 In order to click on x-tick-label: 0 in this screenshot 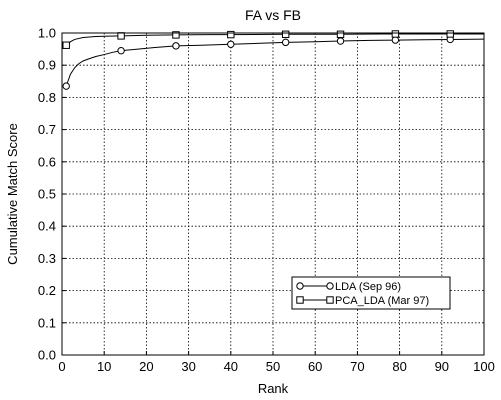, I will do `click(61, 366)`.